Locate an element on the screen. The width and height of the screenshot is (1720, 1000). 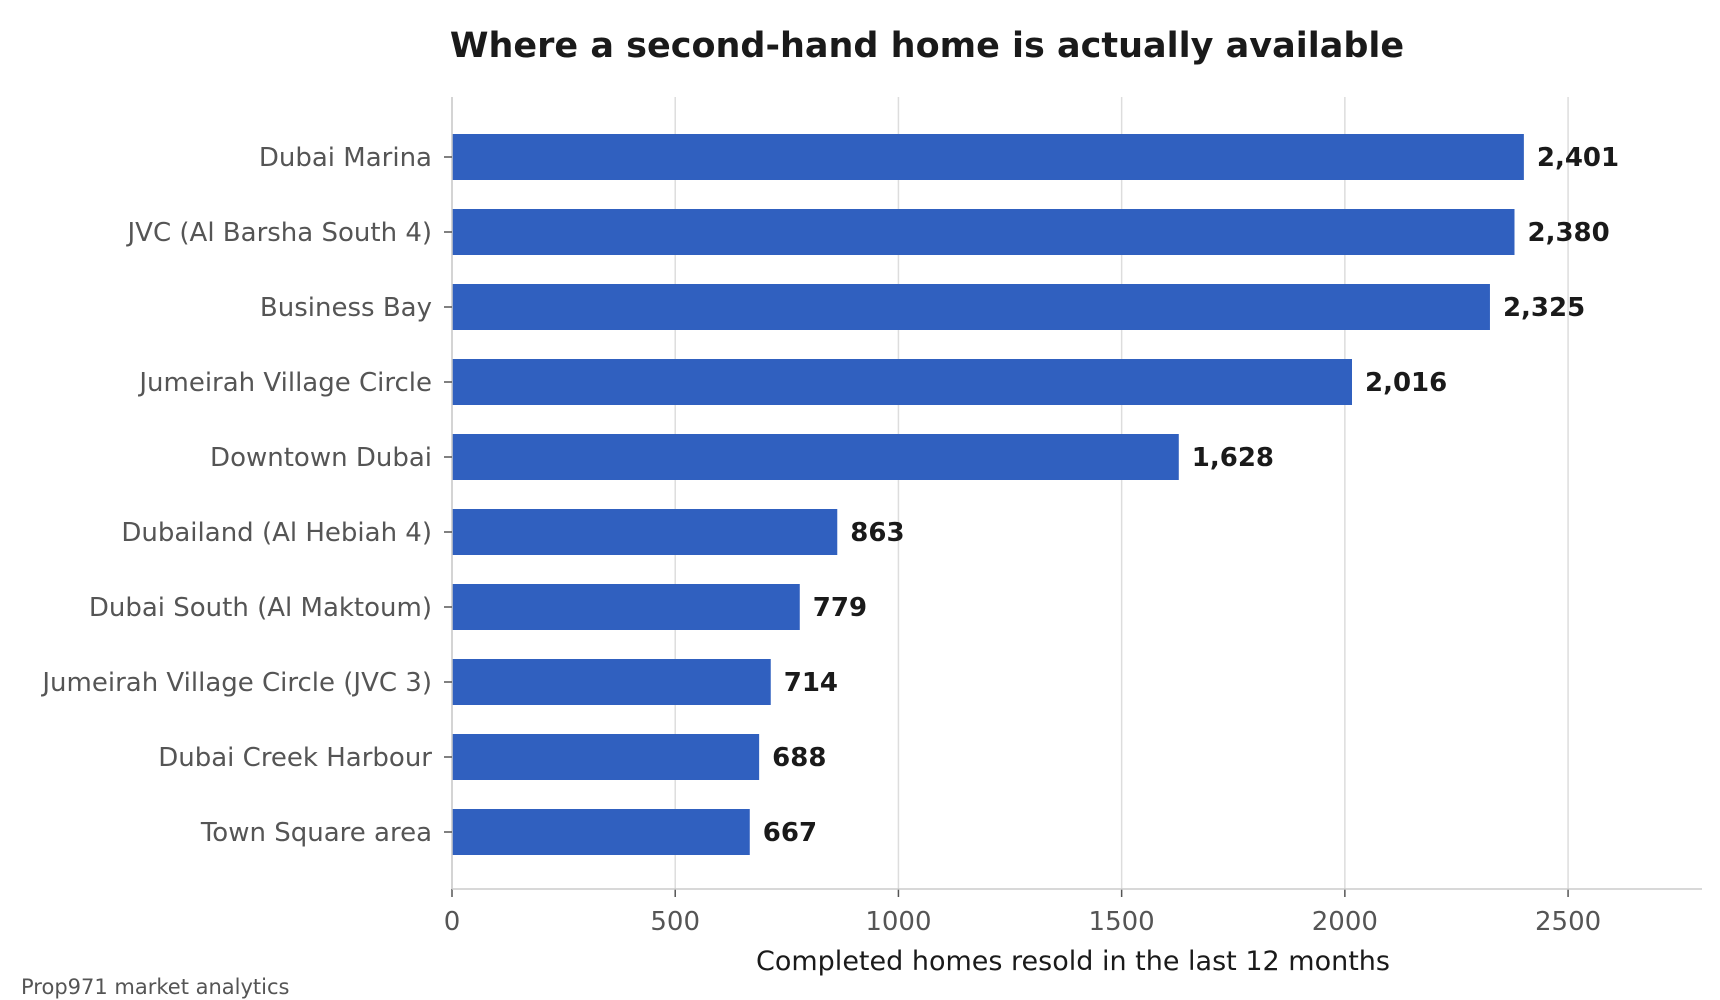
data-label: 1,628 is located at coordinates (1233, 458).